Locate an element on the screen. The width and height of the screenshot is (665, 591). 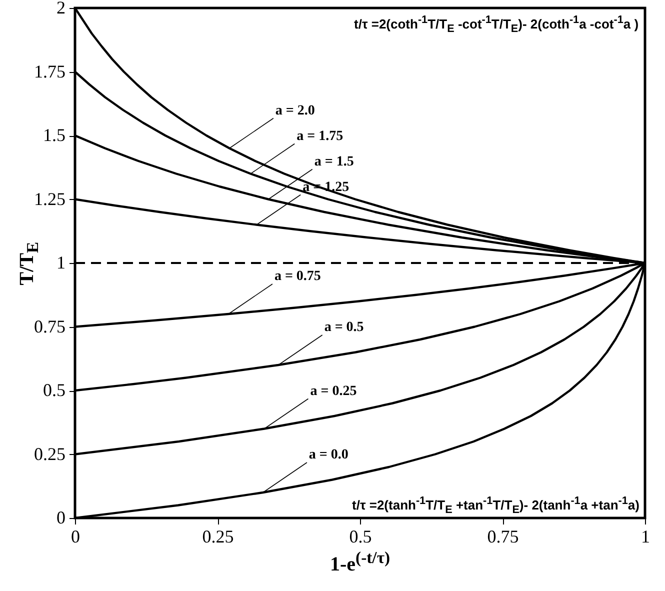
y-tick-label: 1.5 is located at coordinates (54, 135).